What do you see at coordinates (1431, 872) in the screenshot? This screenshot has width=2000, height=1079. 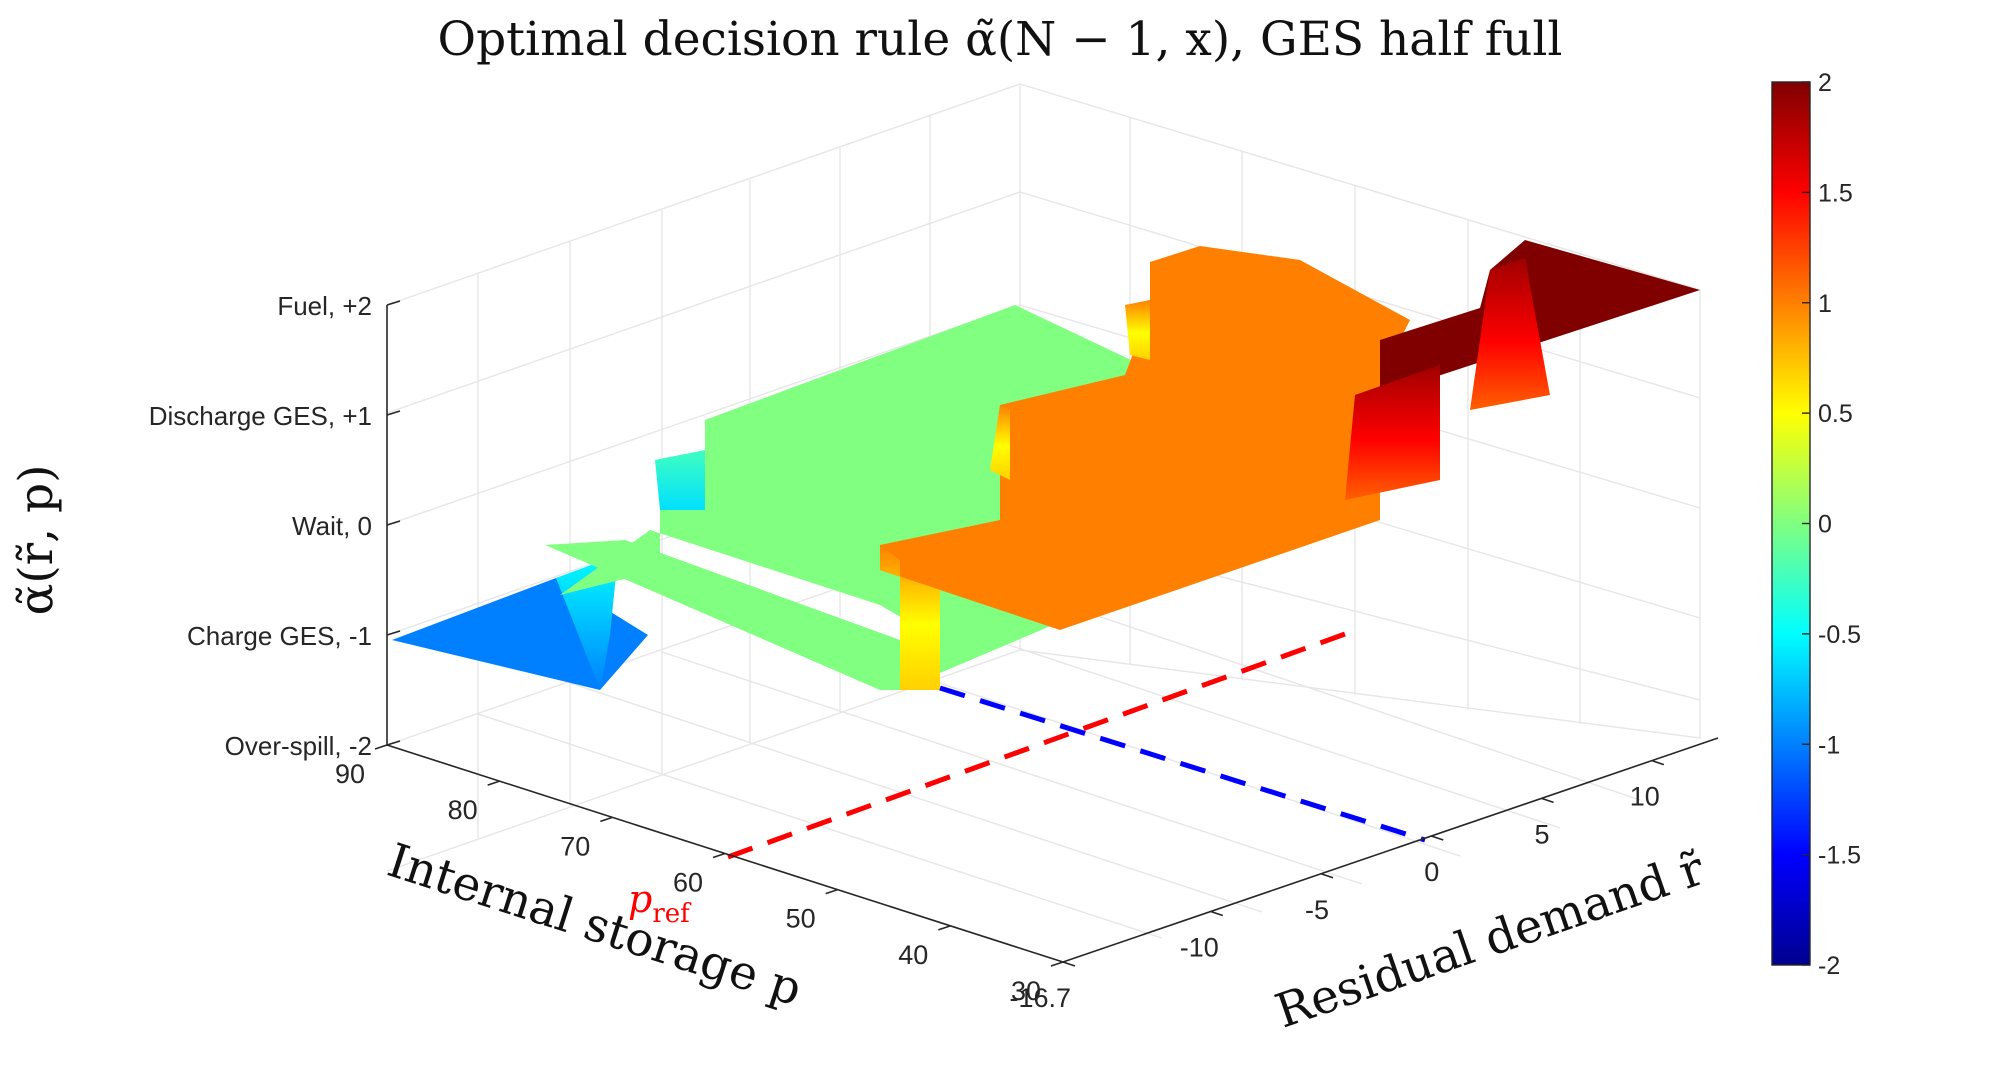 I see `x-tick-label: 0` at bounding box center [1431, 872].